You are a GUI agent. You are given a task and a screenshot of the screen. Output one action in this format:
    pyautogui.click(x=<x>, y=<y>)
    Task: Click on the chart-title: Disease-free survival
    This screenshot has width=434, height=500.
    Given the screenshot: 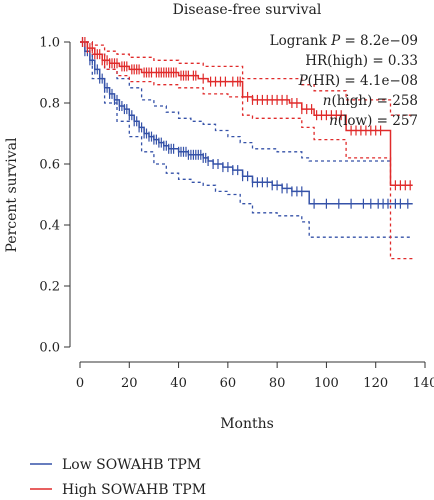 What is the action you would take?
    pyautogui.click(x=247, y=10)
    